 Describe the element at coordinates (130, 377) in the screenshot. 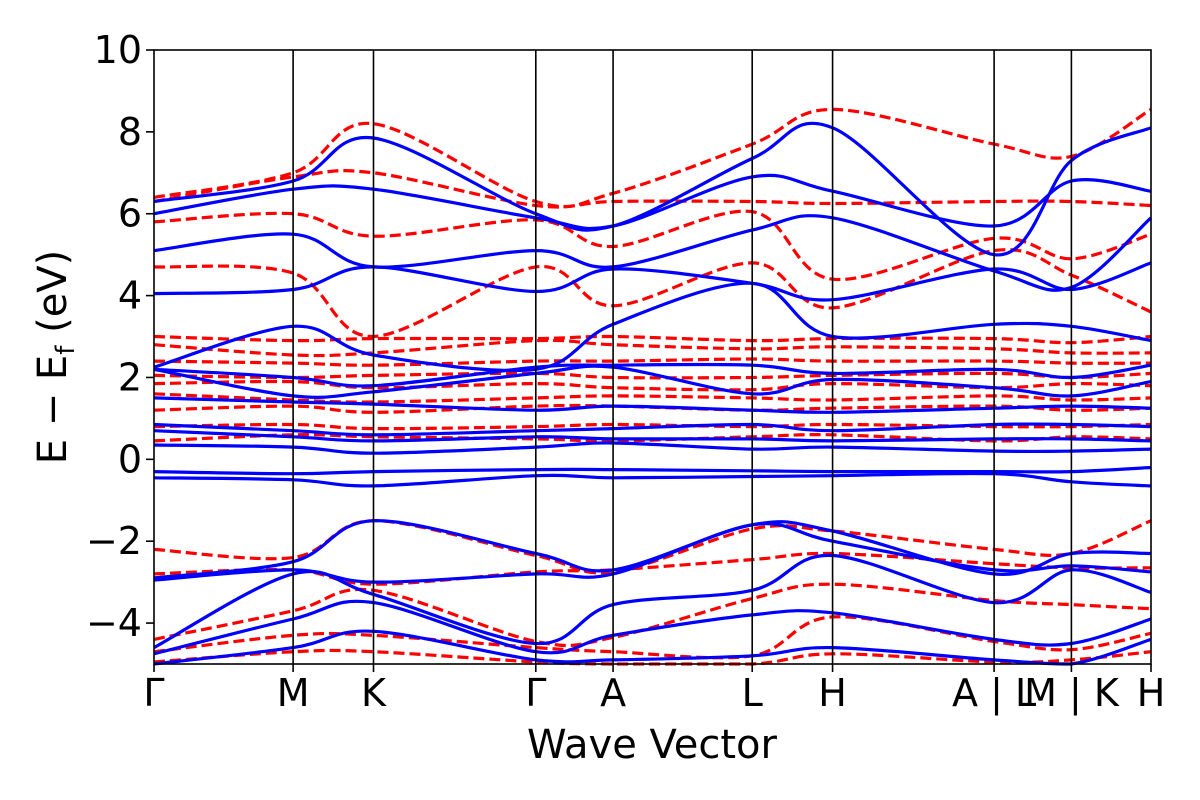

I see `y-tick-label: 2` at that location.